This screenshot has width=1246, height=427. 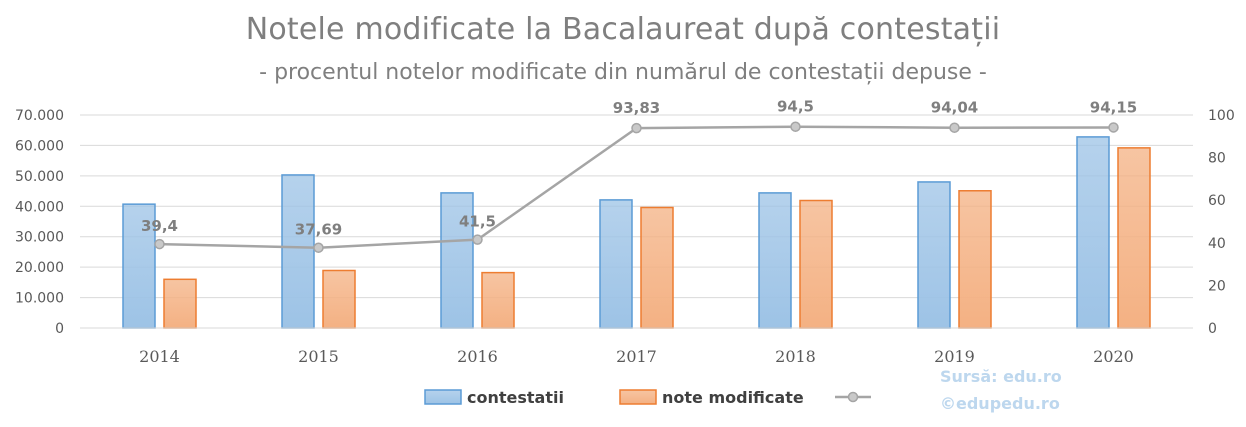 I want to click on left-tick-label: 20.000, so click(x=39, y=268).